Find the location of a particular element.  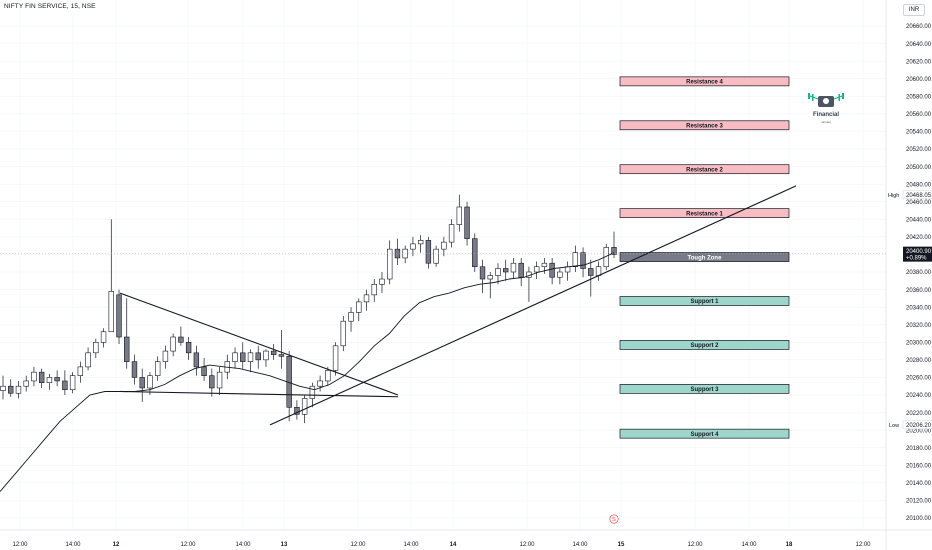

y-tick-label: 20260.00 is located at coordinates (919, 379).